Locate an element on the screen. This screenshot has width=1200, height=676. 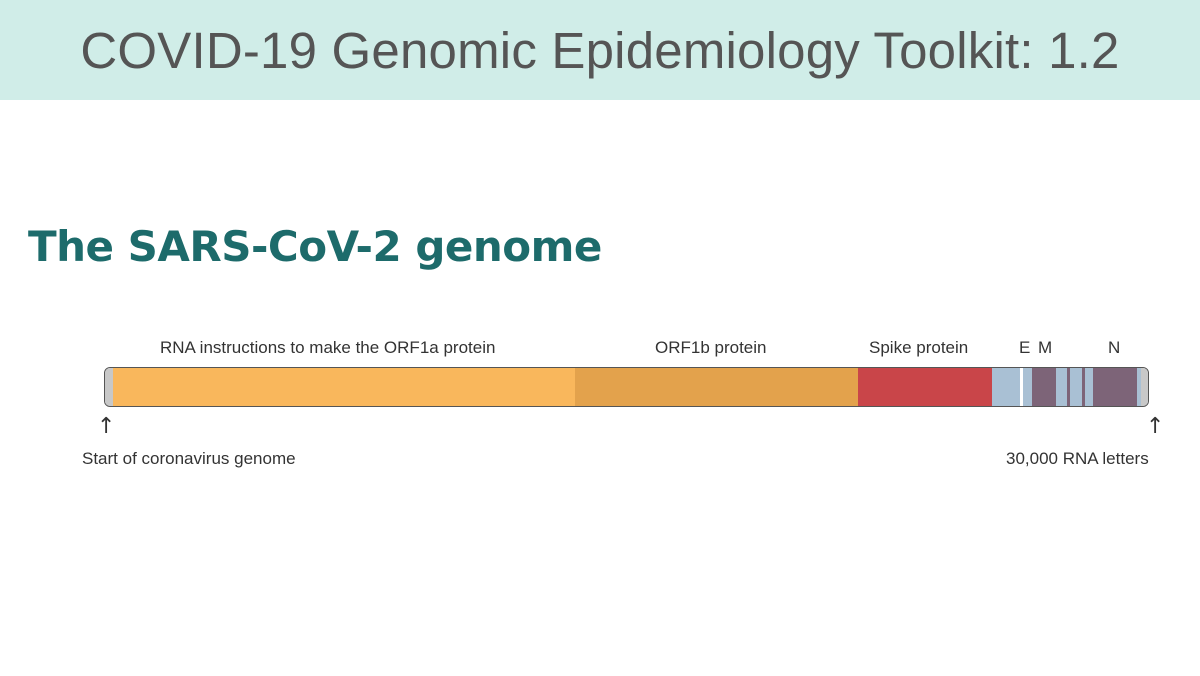
orf1a-segment is located at coordinates (344, 387).